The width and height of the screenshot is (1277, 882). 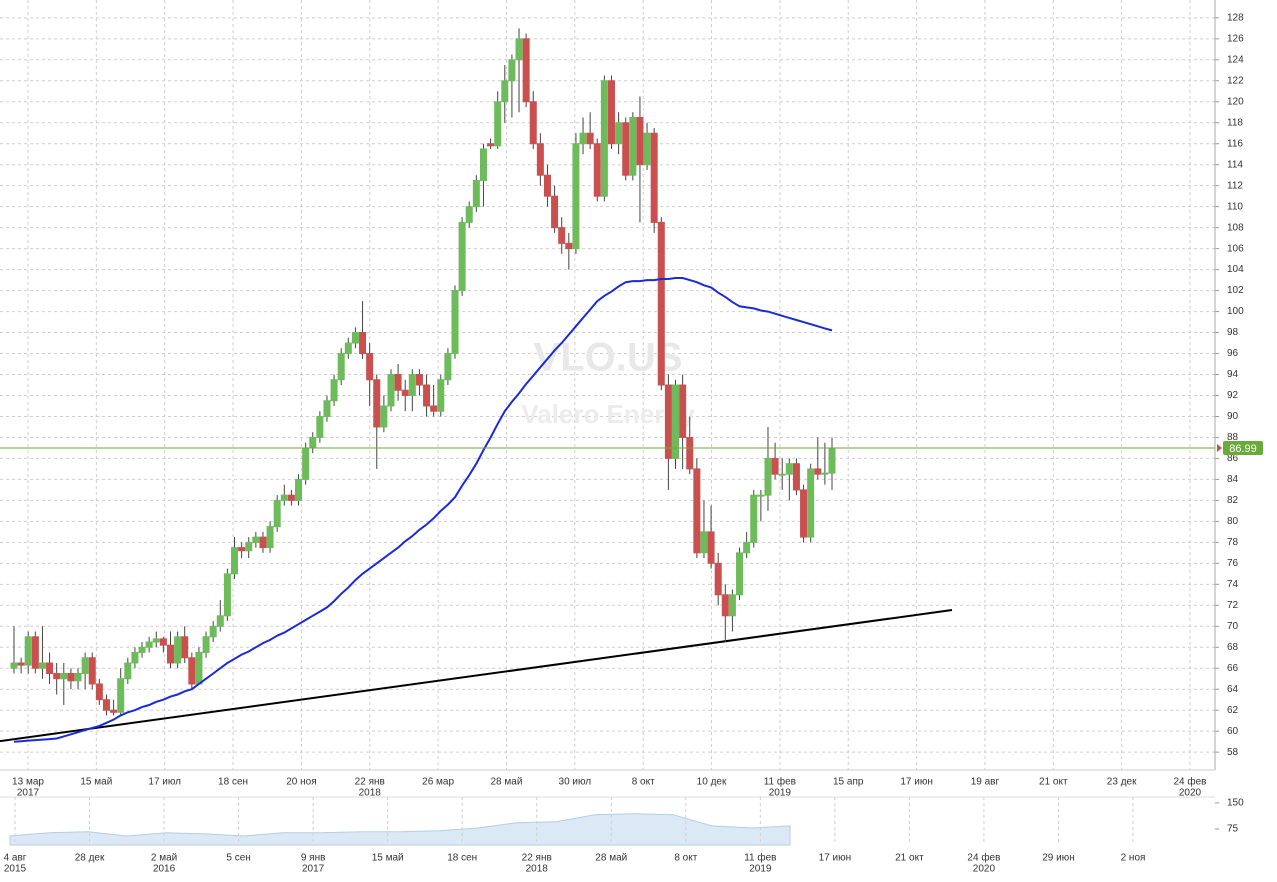 What do you see at coordinates (164, 858) in the screenshot?
I see `navigator-x-label: 2 май` at bounding box center [164, 858].